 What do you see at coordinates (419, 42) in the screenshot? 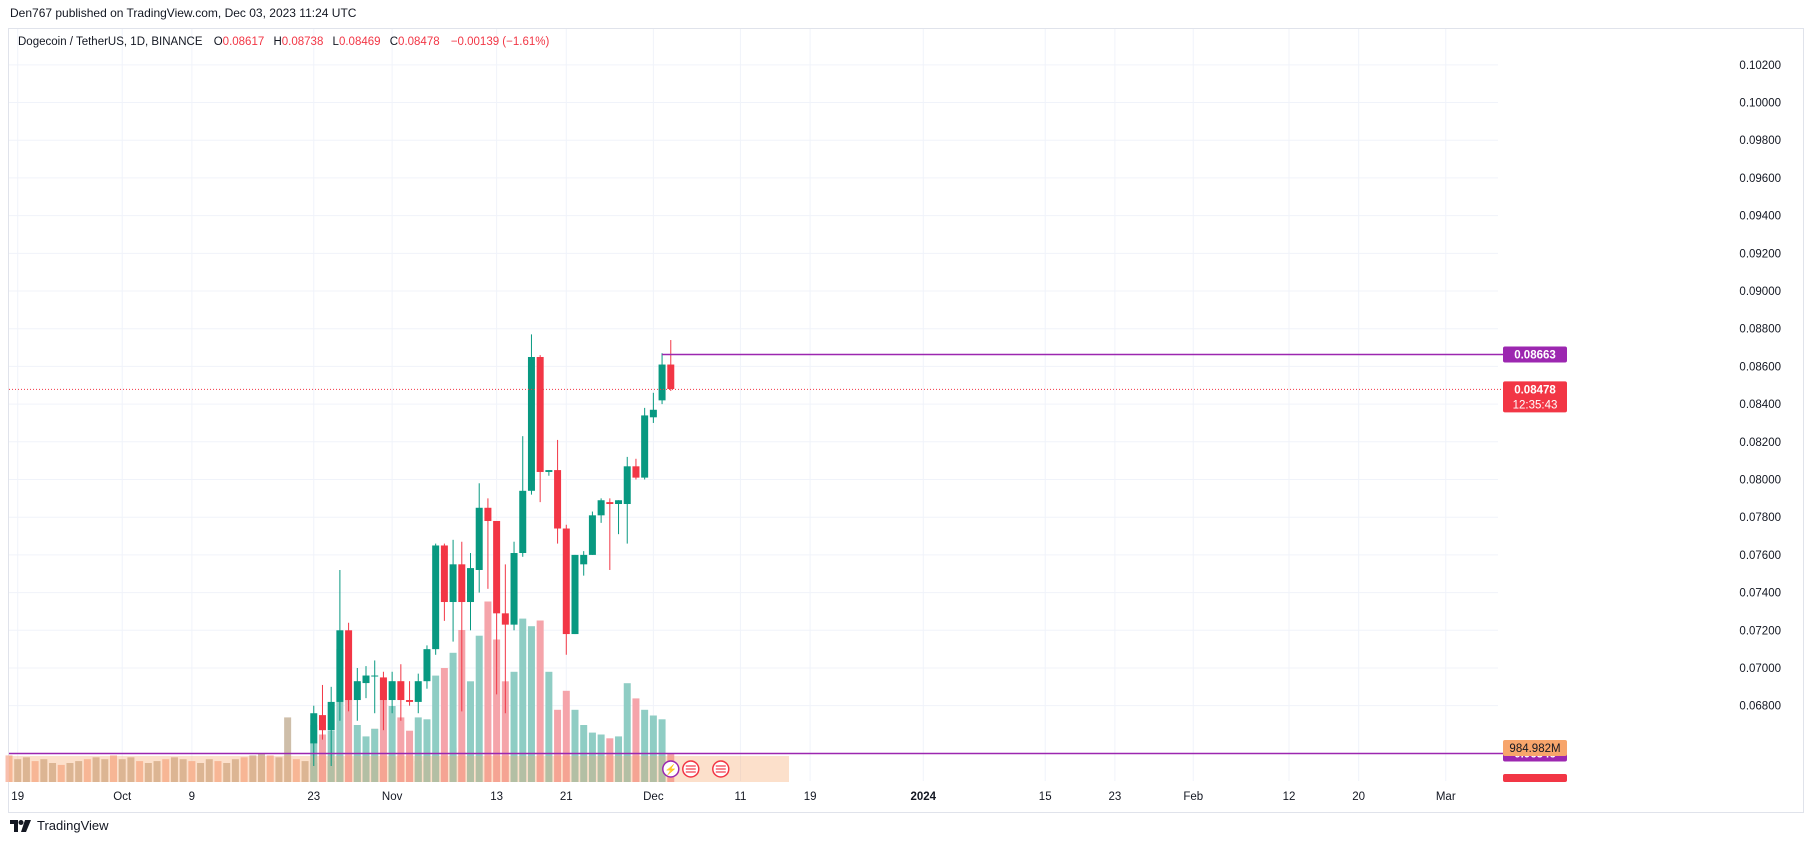
I see `legend-close-value: 0.08478` at bounding box center [419, 42].